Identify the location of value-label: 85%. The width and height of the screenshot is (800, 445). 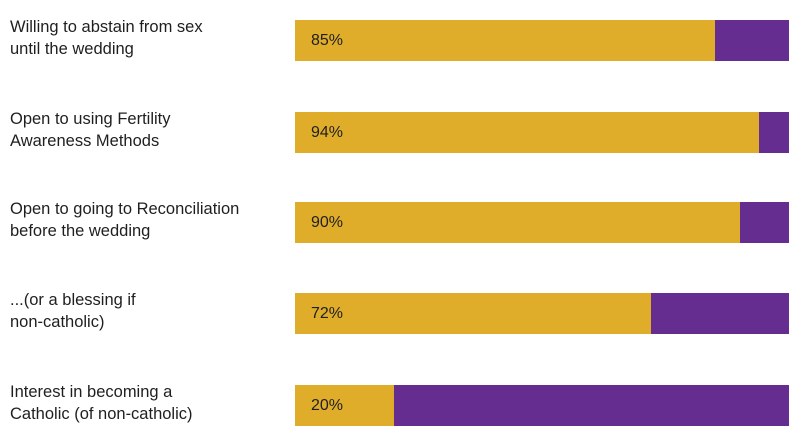
(327, 40).